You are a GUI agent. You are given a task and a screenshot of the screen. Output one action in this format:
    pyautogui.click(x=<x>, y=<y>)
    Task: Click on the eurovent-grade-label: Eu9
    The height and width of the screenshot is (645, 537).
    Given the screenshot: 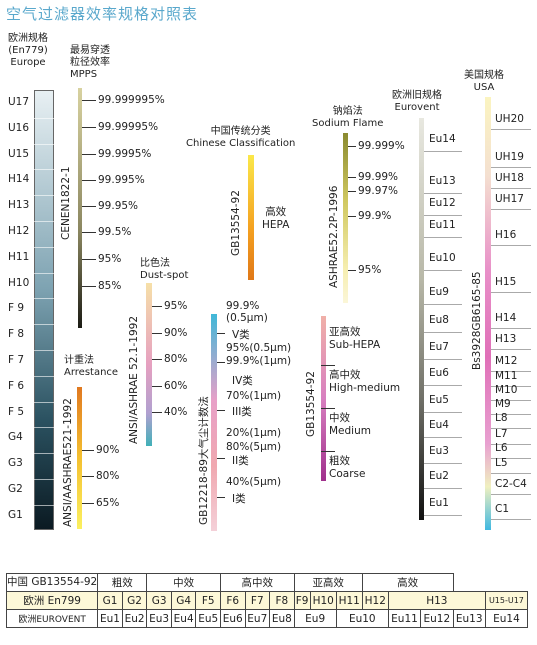 What is the action you would take?
    pyautogui.click(x=439, y=292)
    